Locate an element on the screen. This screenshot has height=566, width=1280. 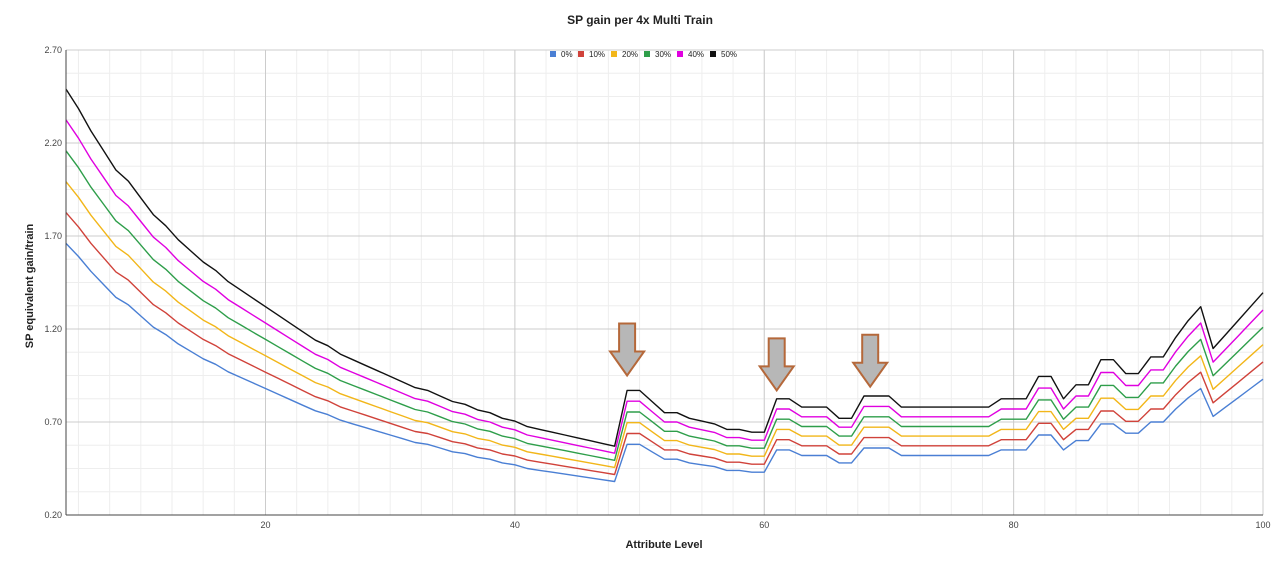
x-tick-label: 60 is located at coordinates (764, 525).